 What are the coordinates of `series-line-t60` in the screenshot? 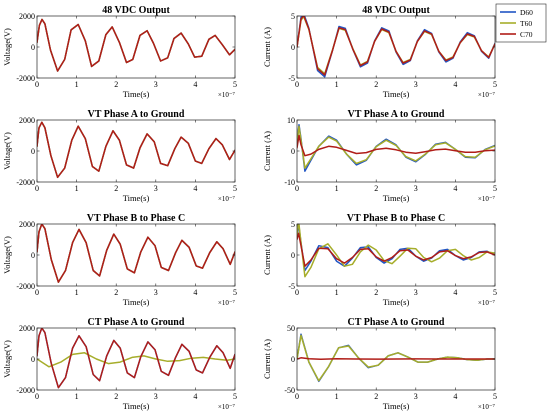 It's located at (396, 251).